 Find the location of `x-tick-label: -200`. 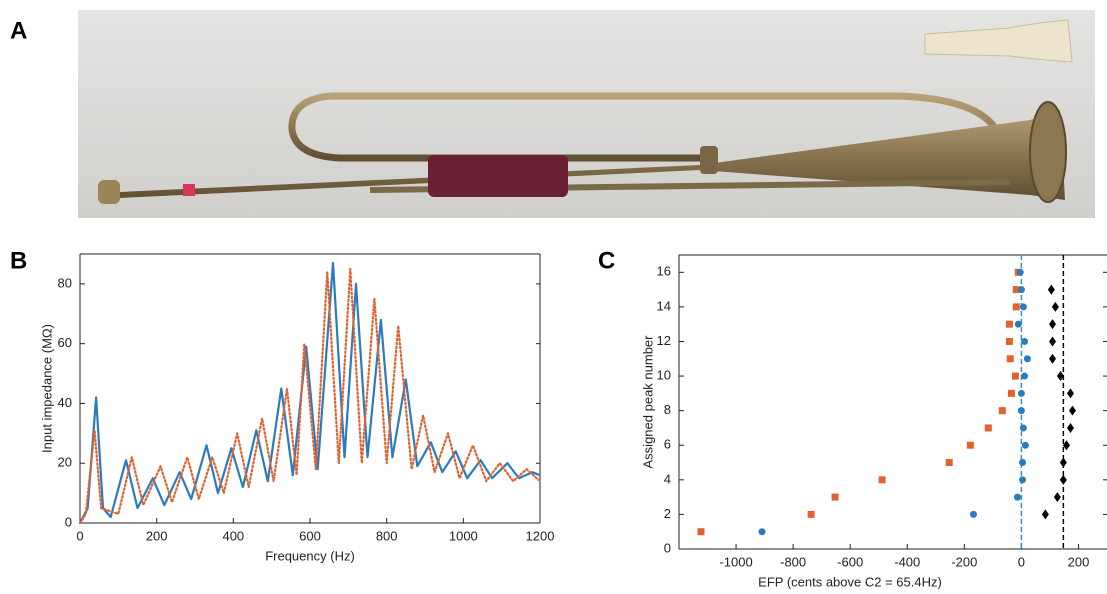

x-tick-label: -200 is located at coordinates (964, 561).